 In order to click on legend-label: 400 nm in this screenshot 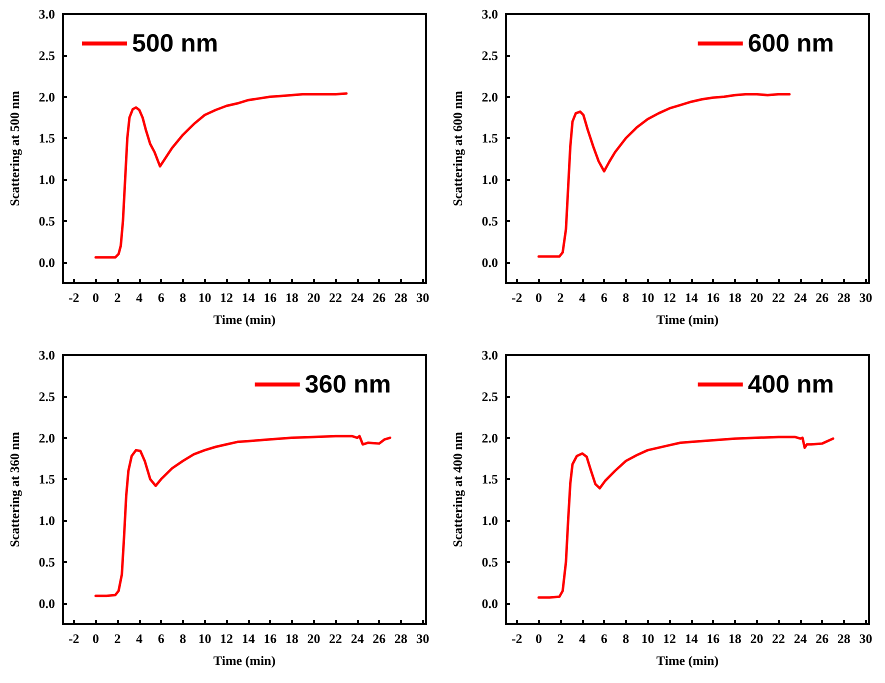, I will do `click(791, 384)`.